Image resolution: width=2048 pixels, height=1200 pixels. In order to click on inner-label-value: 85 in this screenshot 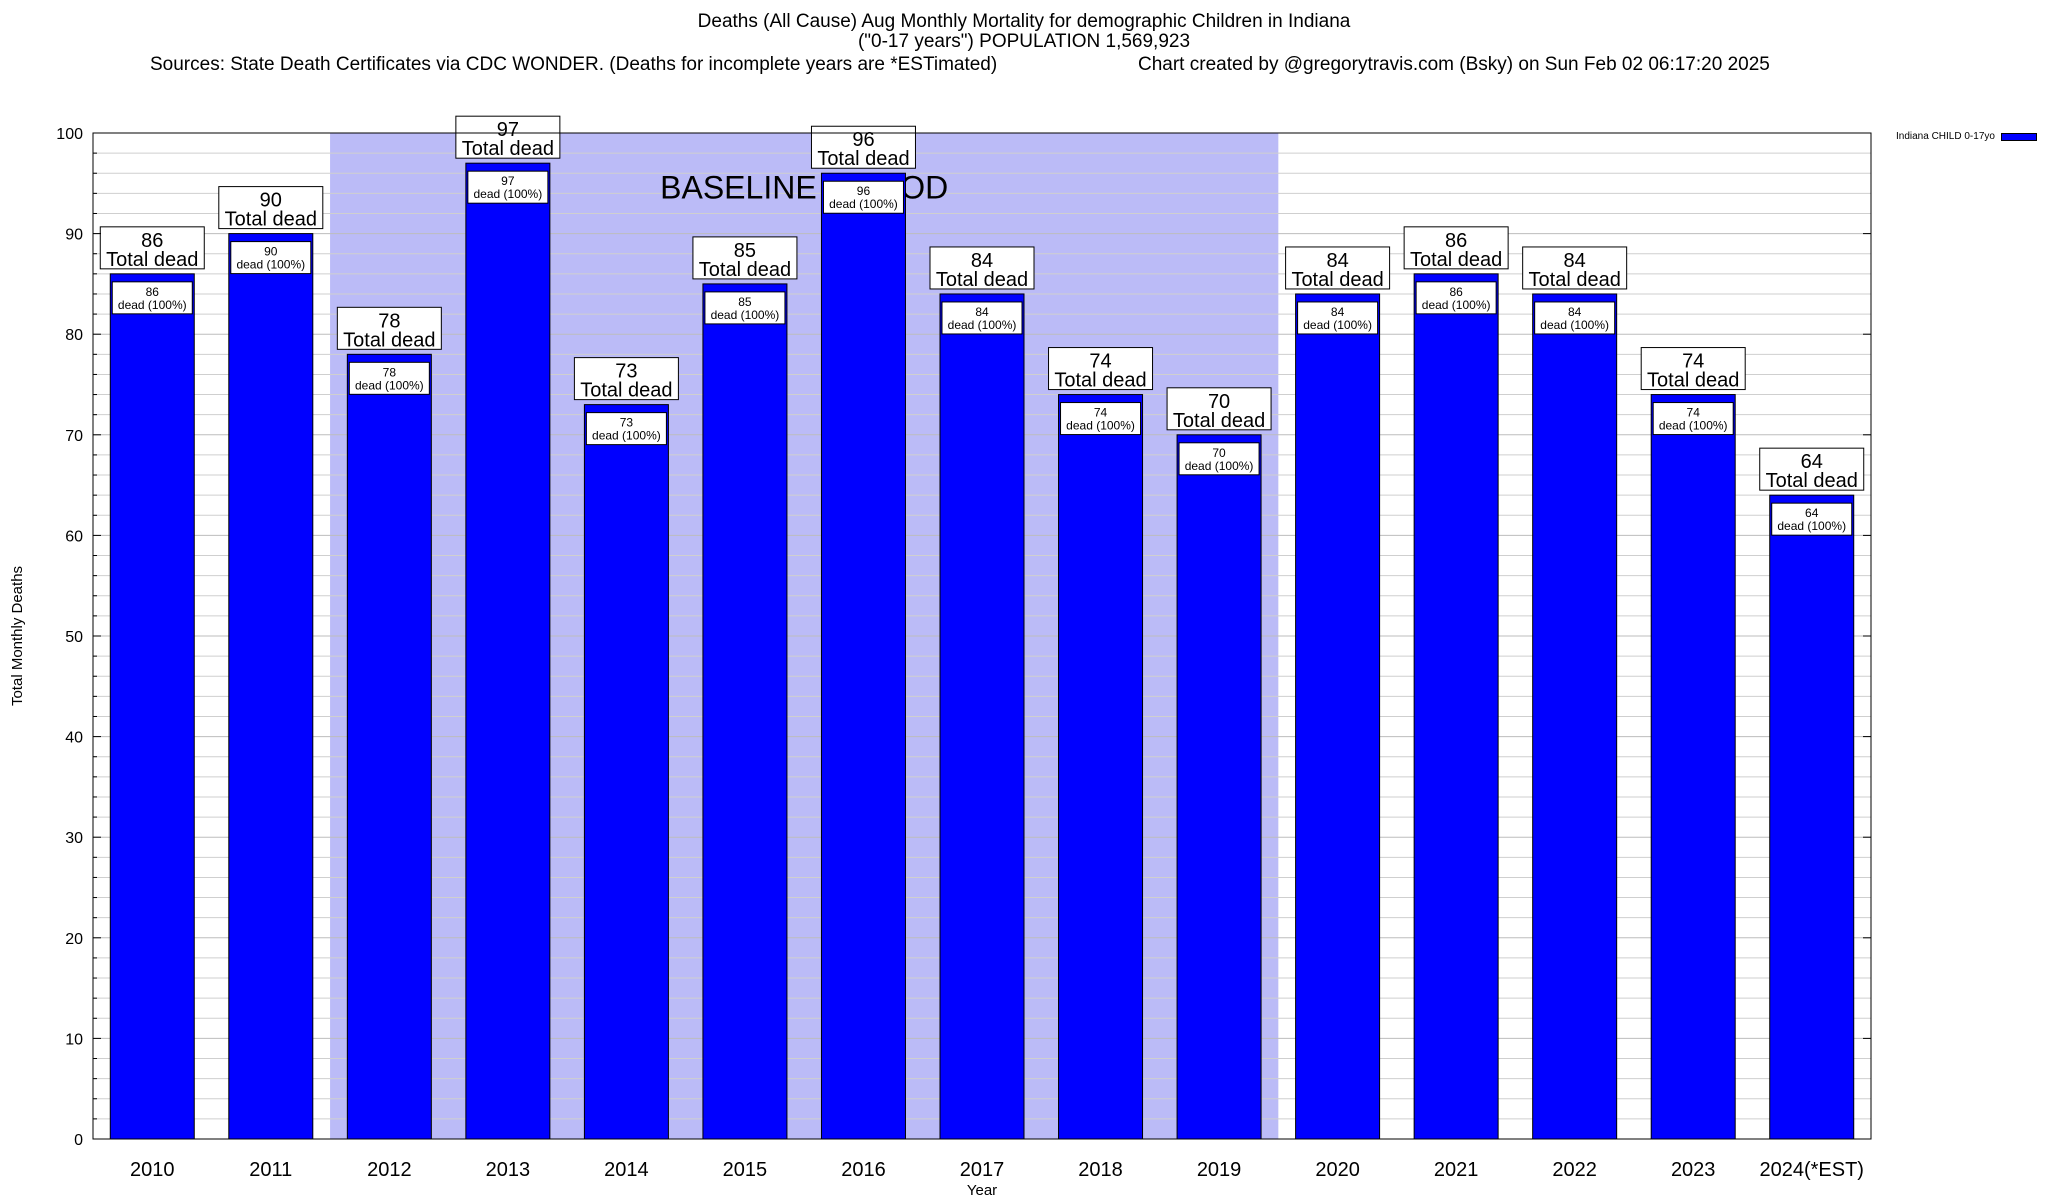, I will do `click(745, 302)`.